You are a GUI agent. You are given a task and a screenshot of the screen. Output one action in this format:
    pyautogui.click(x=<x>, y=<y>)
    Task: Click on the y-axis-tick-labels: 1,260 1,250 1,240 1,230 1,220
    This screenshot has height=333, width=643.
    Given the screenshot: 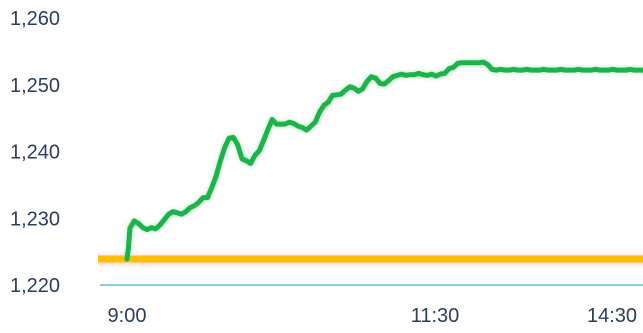 What is the action you would take?
    pyautogui.click(x=35, y=152)
    